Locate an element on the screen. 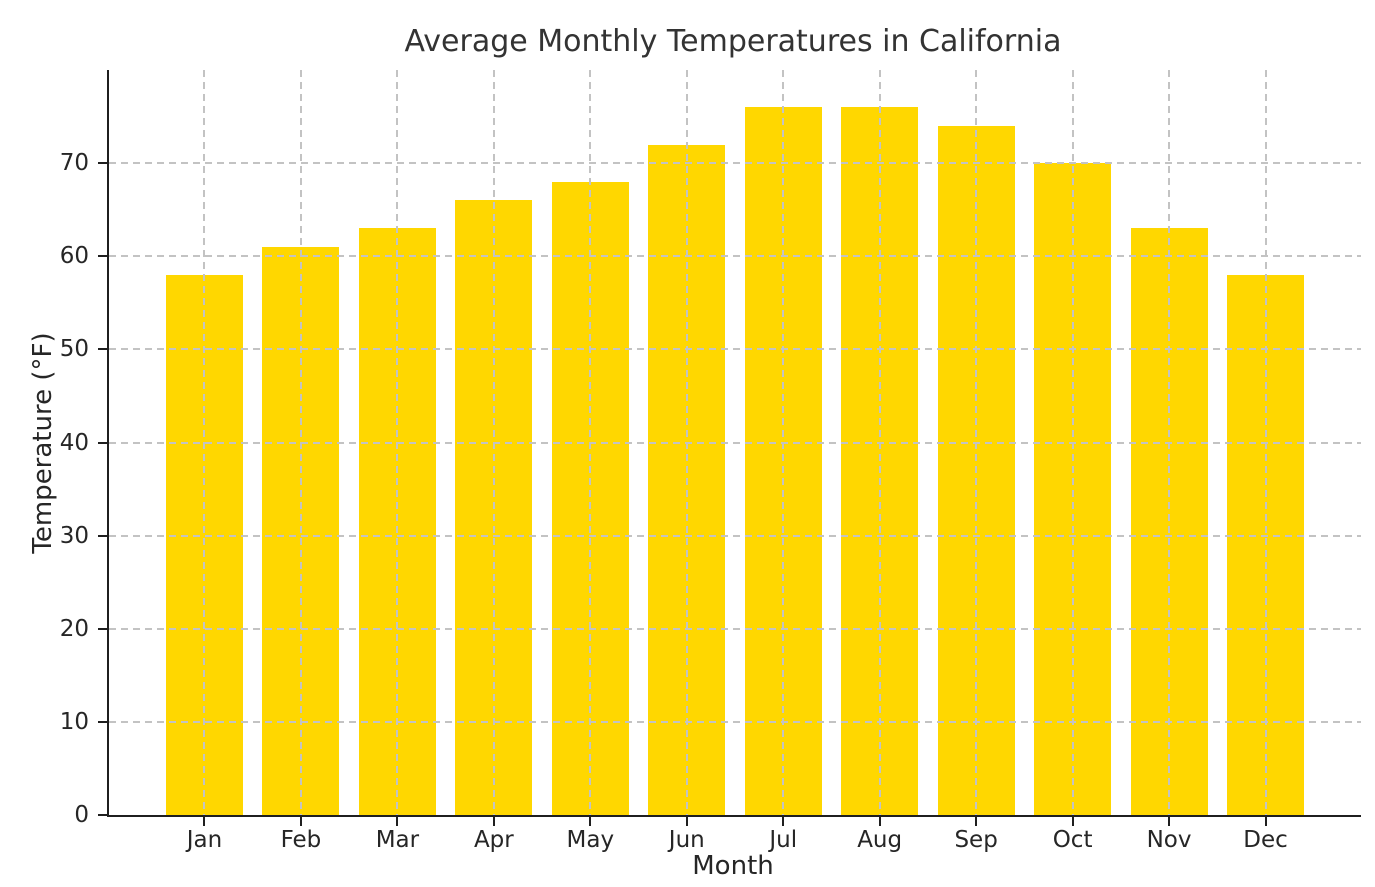  x-tick-label: Sep is located at coordinates (976, 840).